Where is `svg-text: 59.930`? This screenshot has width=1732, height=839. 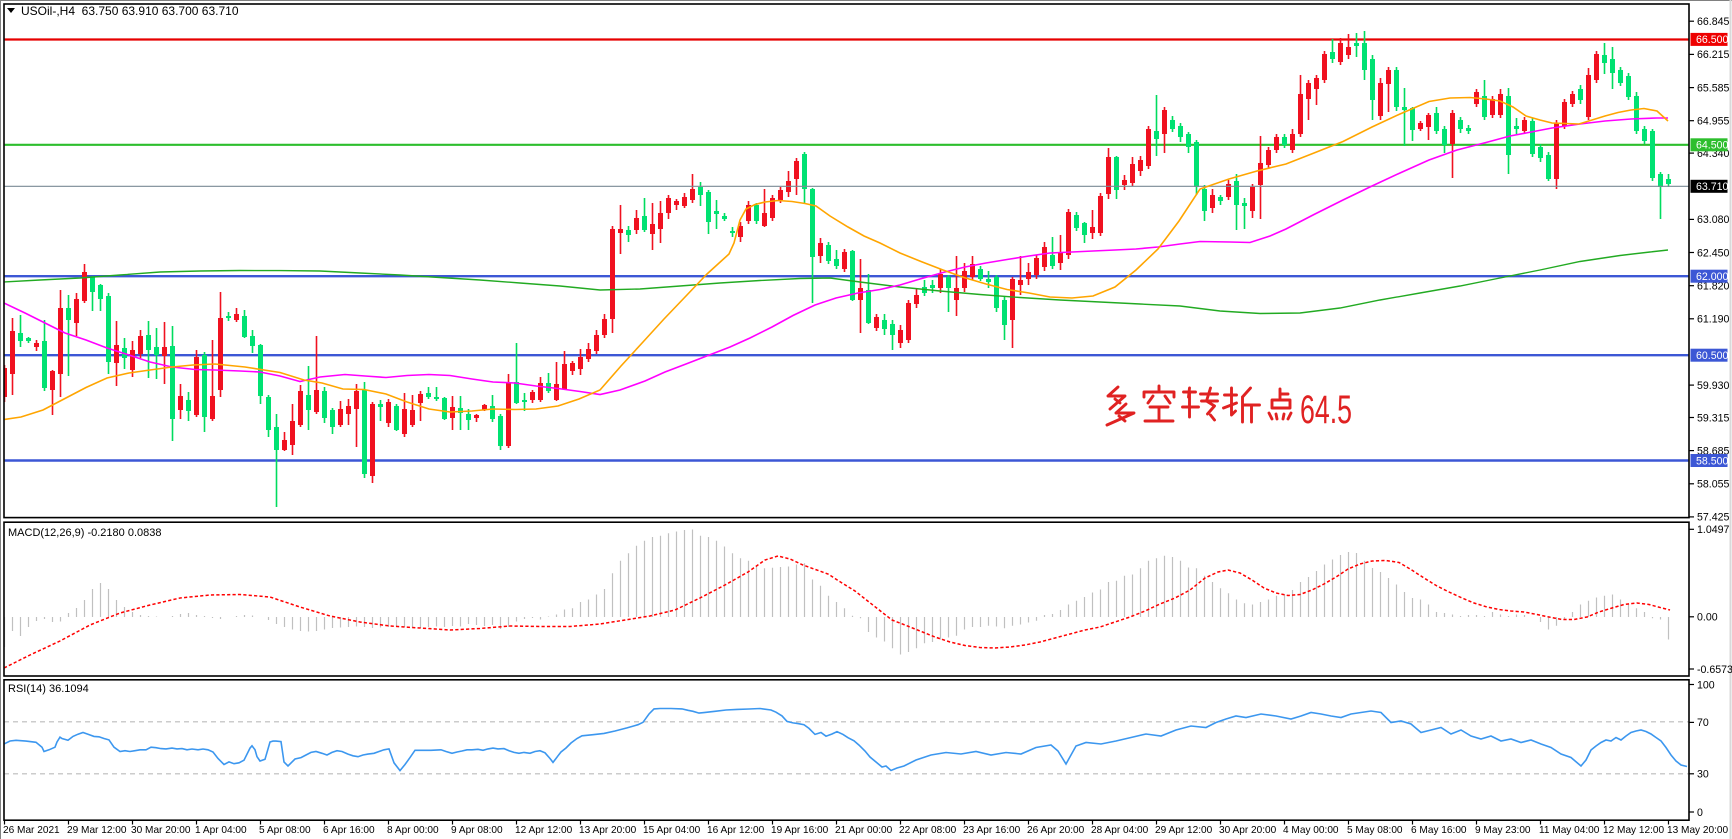
svg-text: 59.930 is located at coordinates (1713, 386).